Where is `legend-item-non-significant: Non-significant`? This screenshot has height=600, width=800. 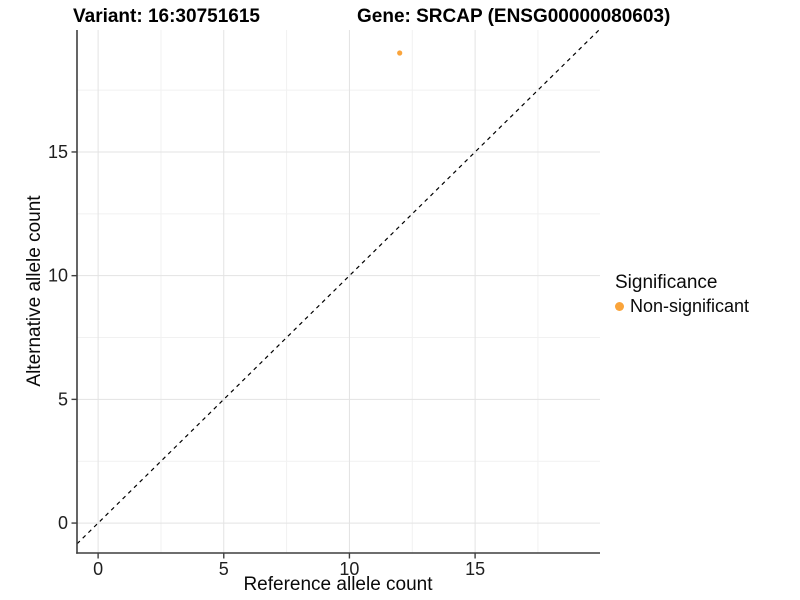
legend-item-non-significant: Non-significant is located at coordinates (682, 306).